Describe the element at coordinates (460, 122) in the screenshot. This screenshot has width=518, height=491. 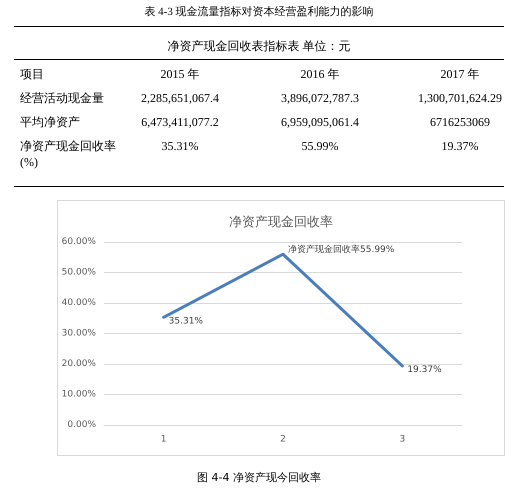
I see `text: 6716253069` at that location.